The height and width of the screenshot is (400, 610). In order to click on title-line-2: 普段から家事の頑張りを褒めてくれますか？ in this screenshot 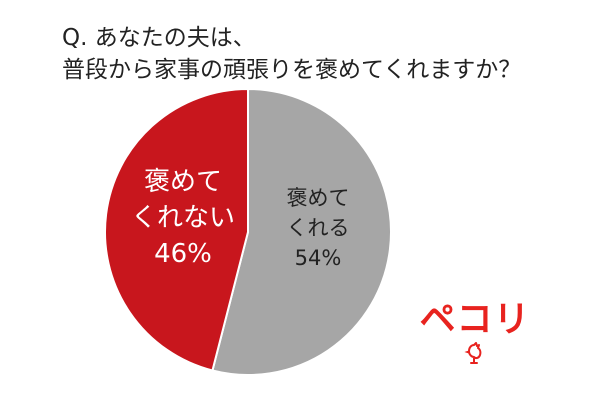, I will do `click(292, 70)`.